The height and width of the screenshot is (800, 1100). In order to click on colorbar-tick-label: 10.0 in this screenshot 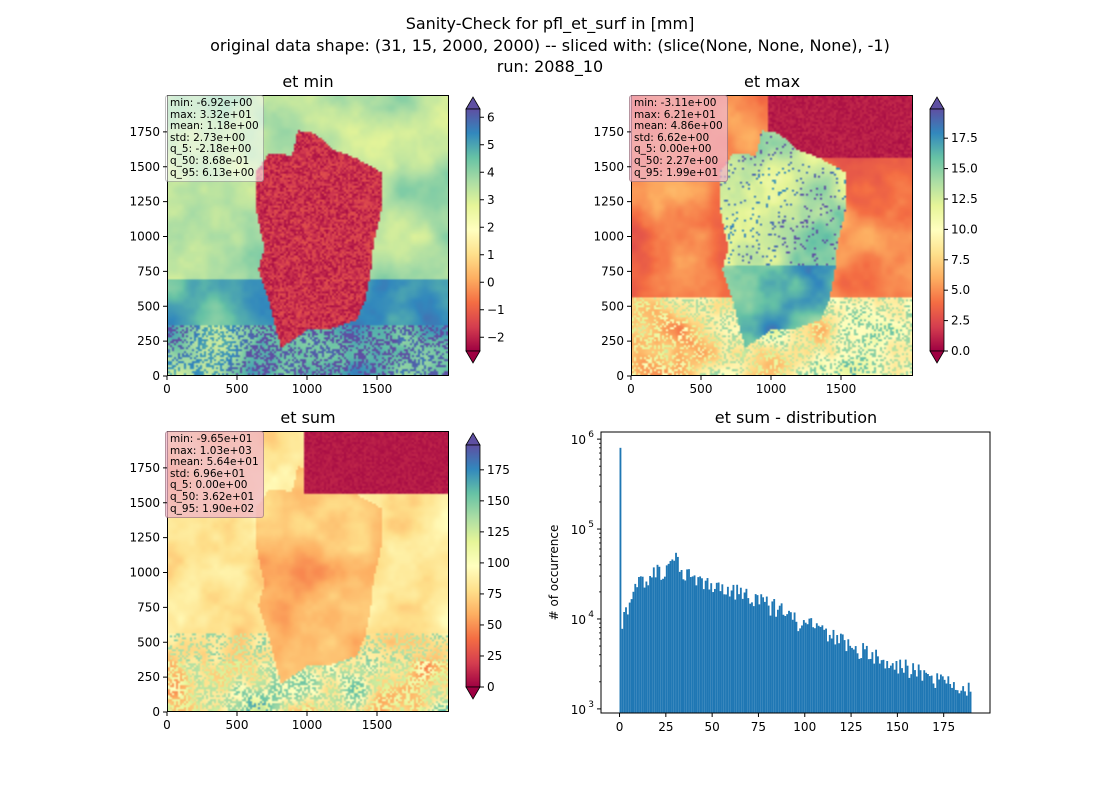, I will do `click(964, 229)`.